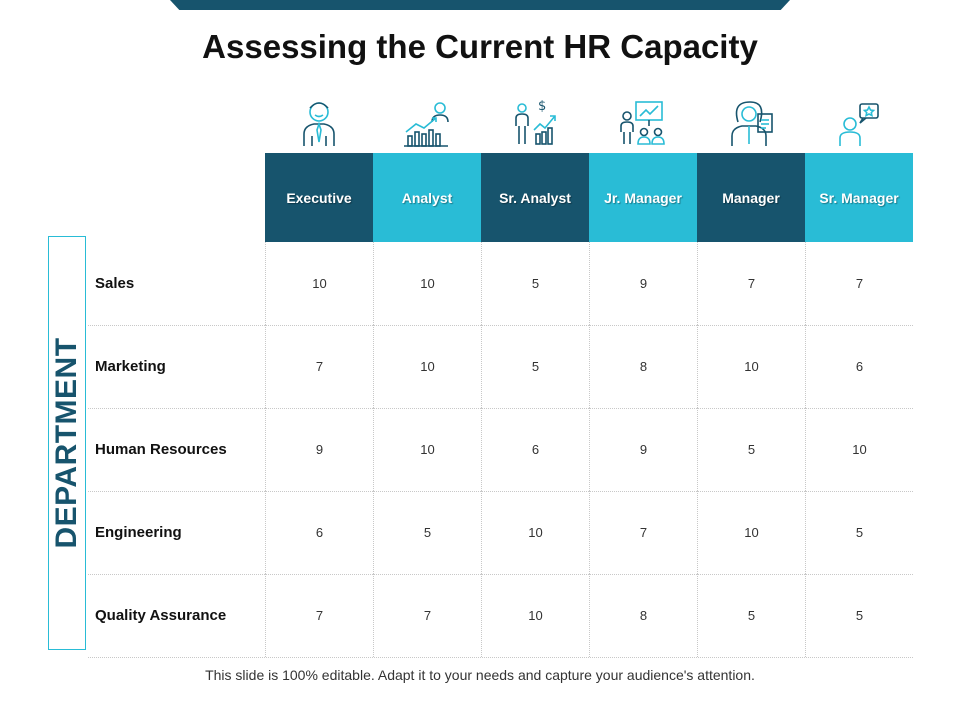 Image resolution: width=960 pixels, height=720 pixels. Describe the element at coordinates (427, 123) in the screenshot. I see `analyst-growth-chart-icon` at that location.